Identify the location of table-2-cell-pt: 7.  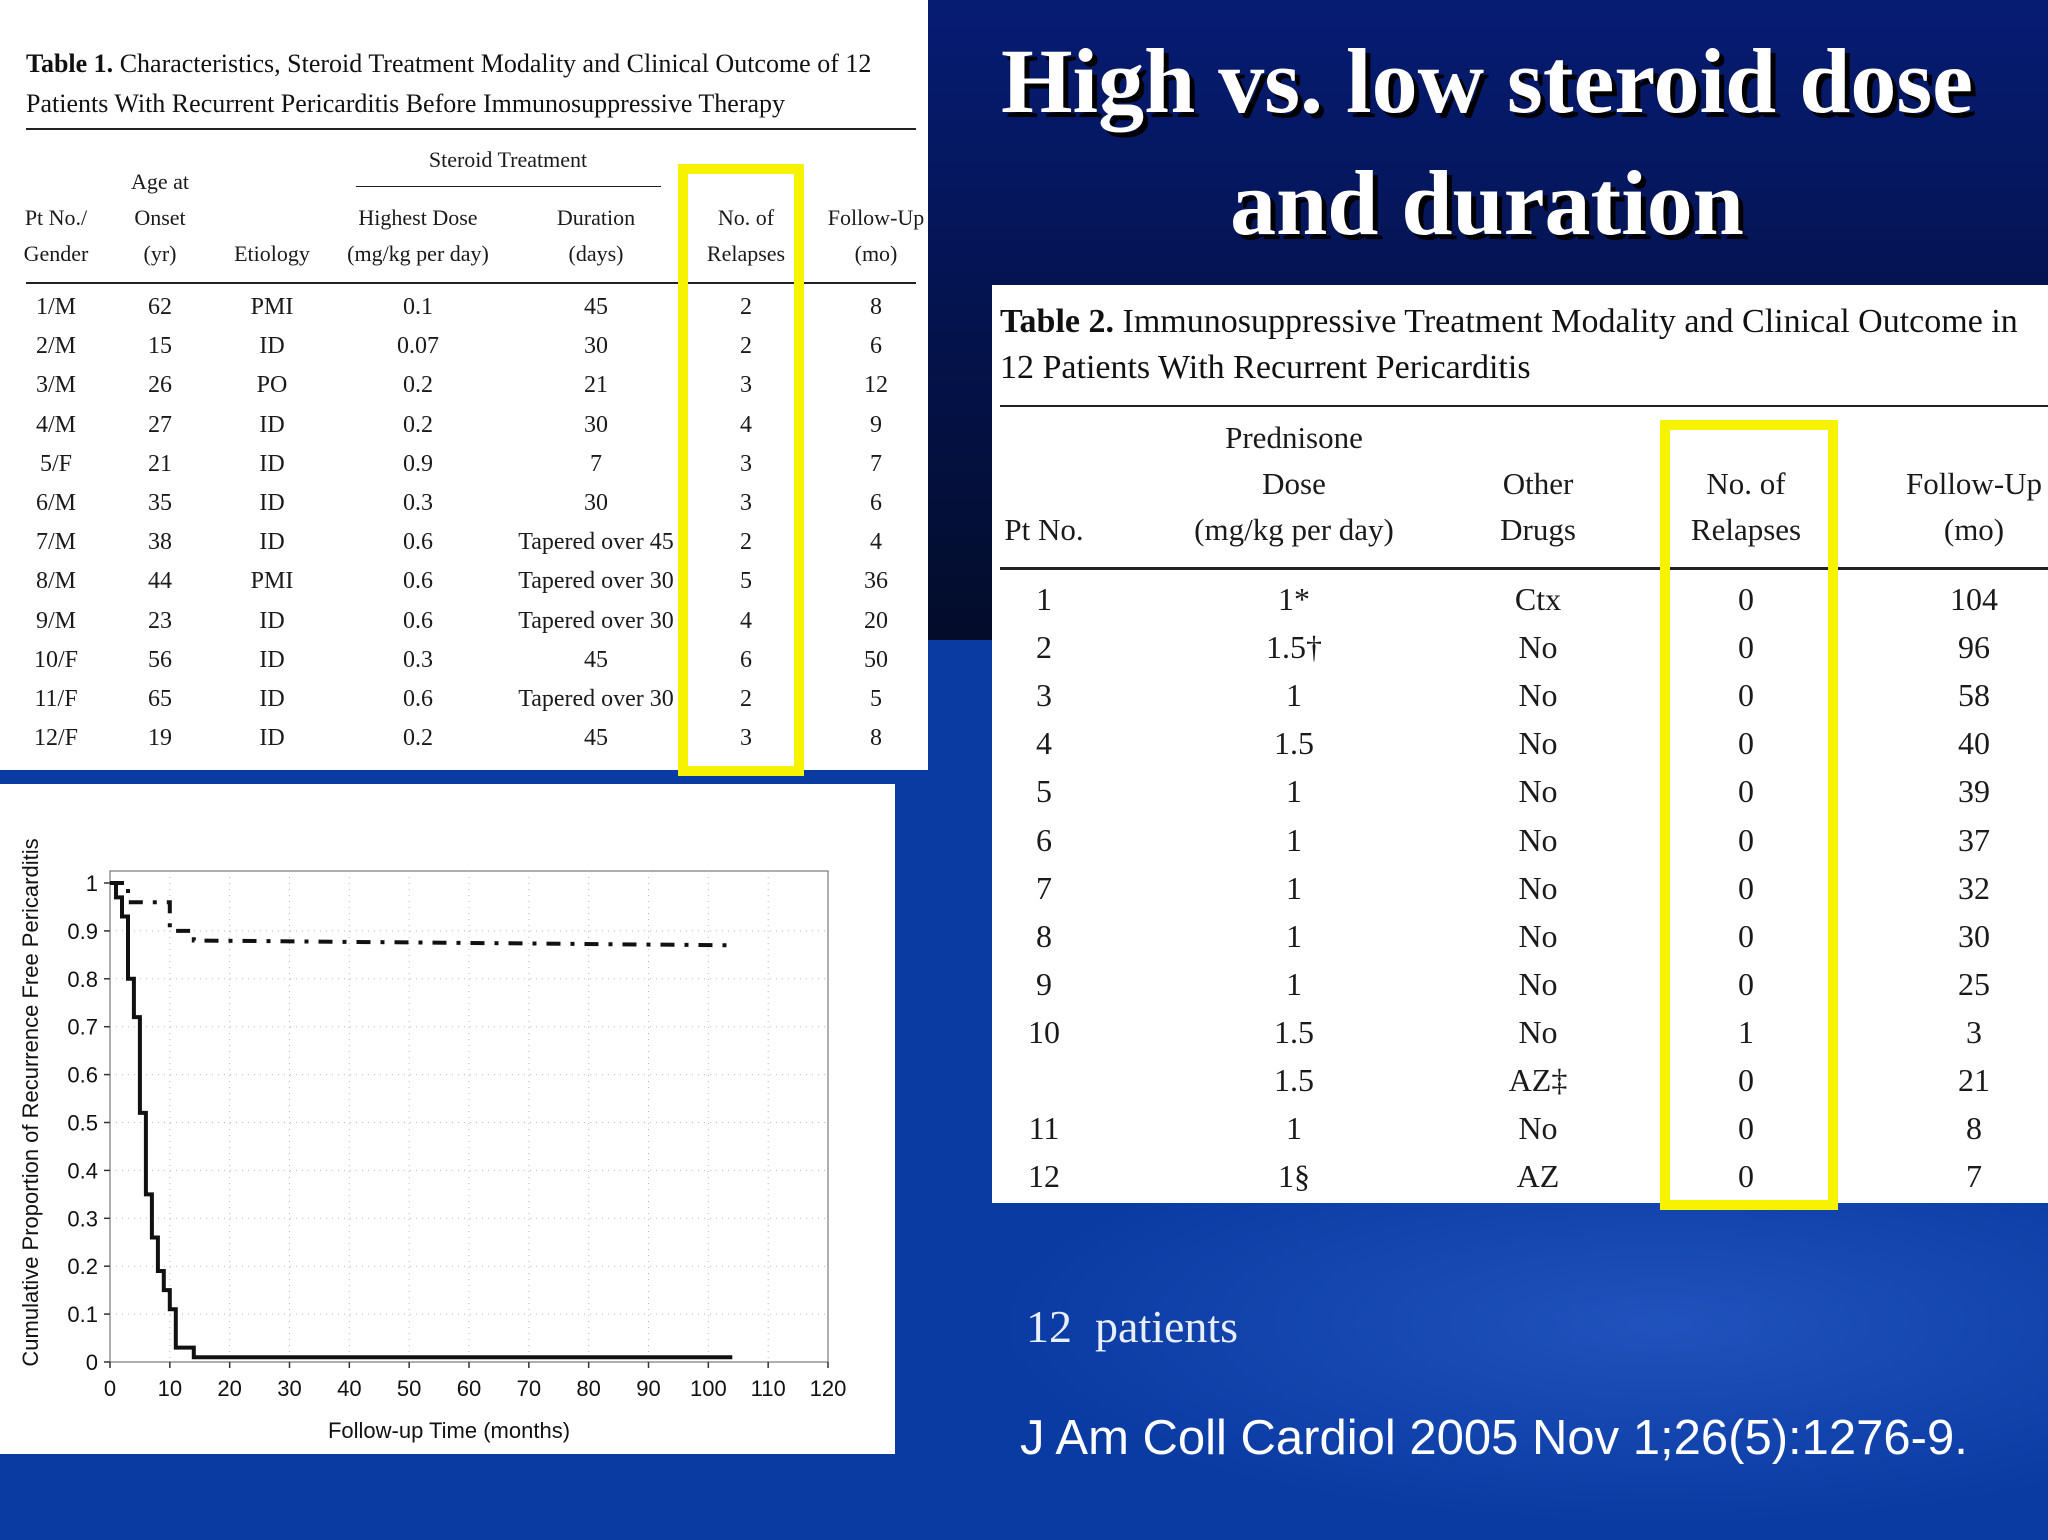
(1044, 887).